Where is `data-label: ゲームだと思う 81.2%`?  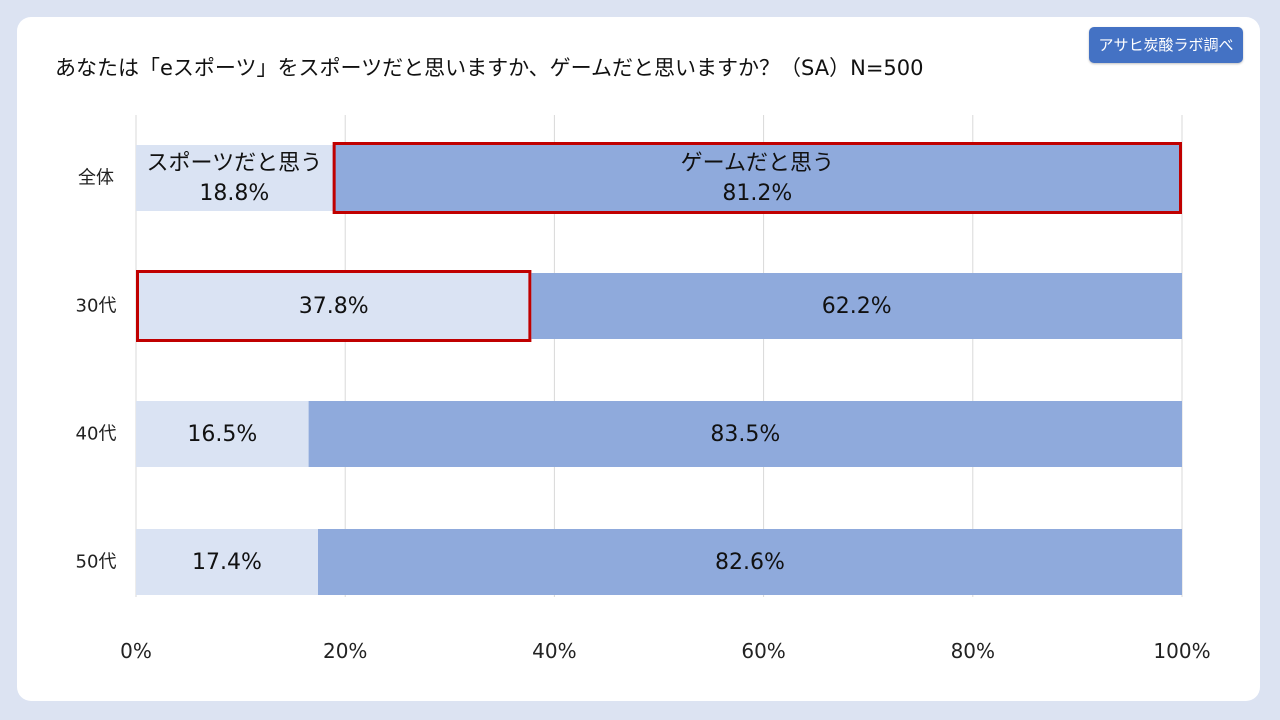 data-label: ゲームだと思う 81.2% is located at coordinates (757, 178).